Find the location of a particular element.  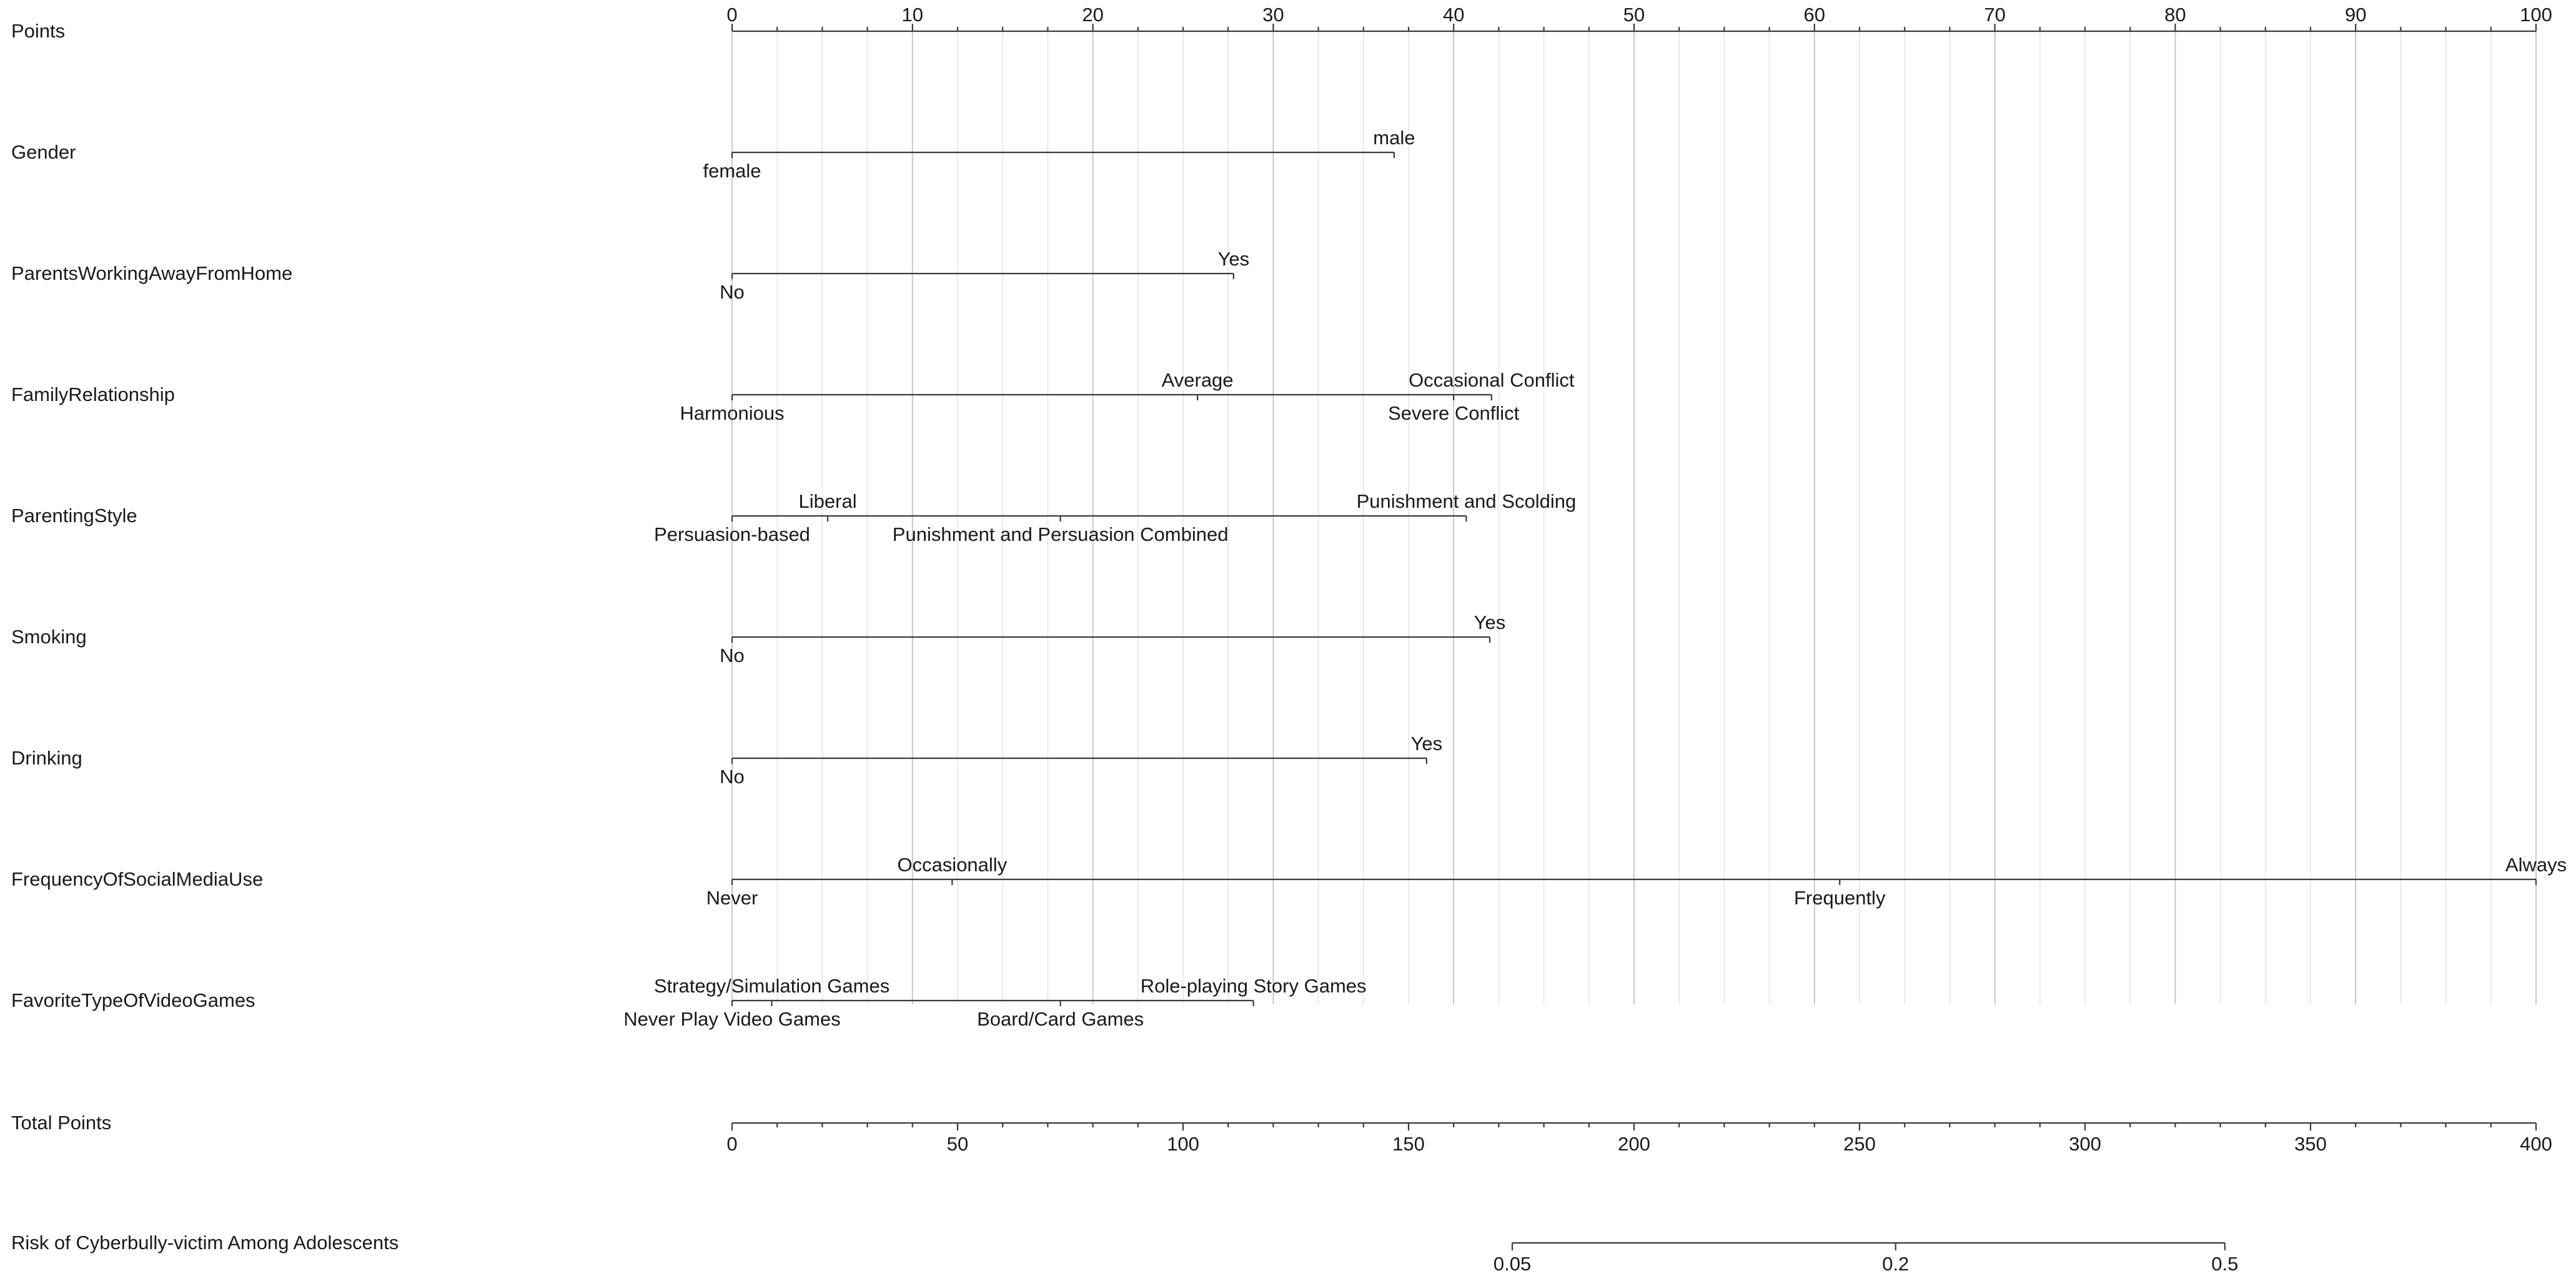

level-label: Harmonious is located at coordinates (732, 413).